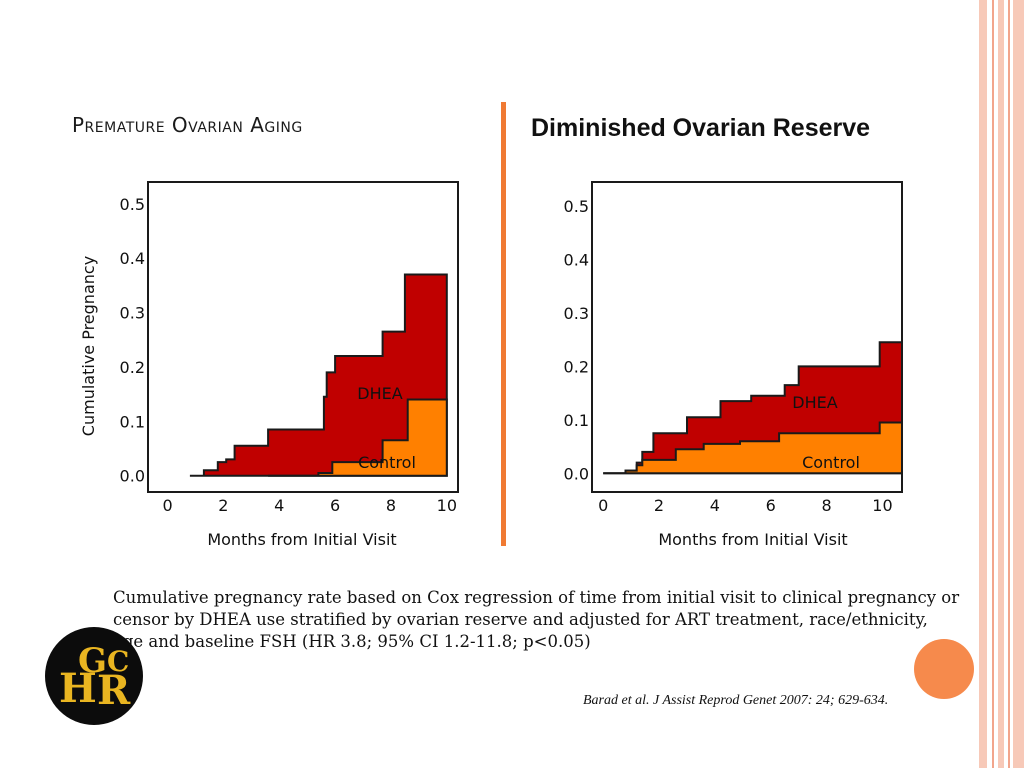 This screenshot has height=768, width=1024. What do you see at coordinates (93, 661) in the screenshot?
I see `logo-letter-g: G` at bounding box center [93, 661].